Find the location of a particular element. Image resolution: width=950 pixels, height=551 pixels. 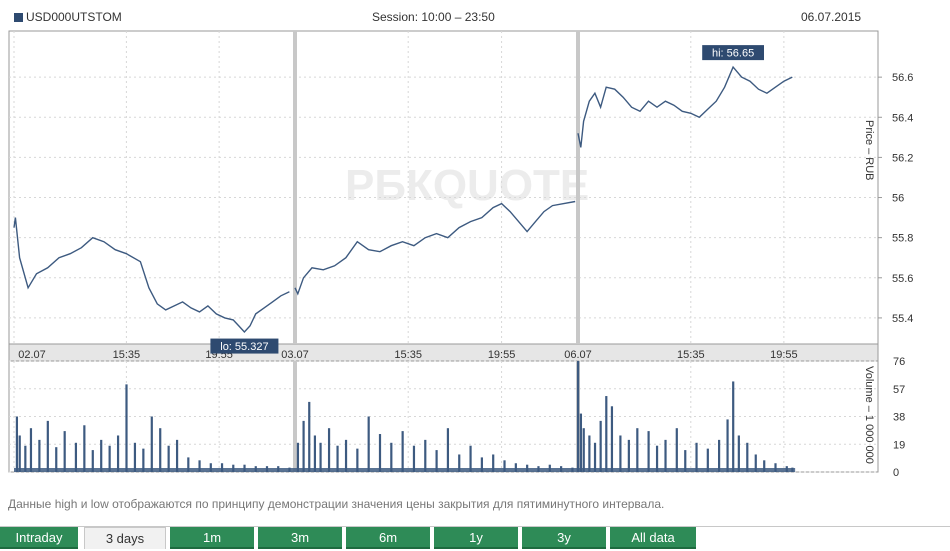

tab-1y: 1y is located at coordinates (476, 538).